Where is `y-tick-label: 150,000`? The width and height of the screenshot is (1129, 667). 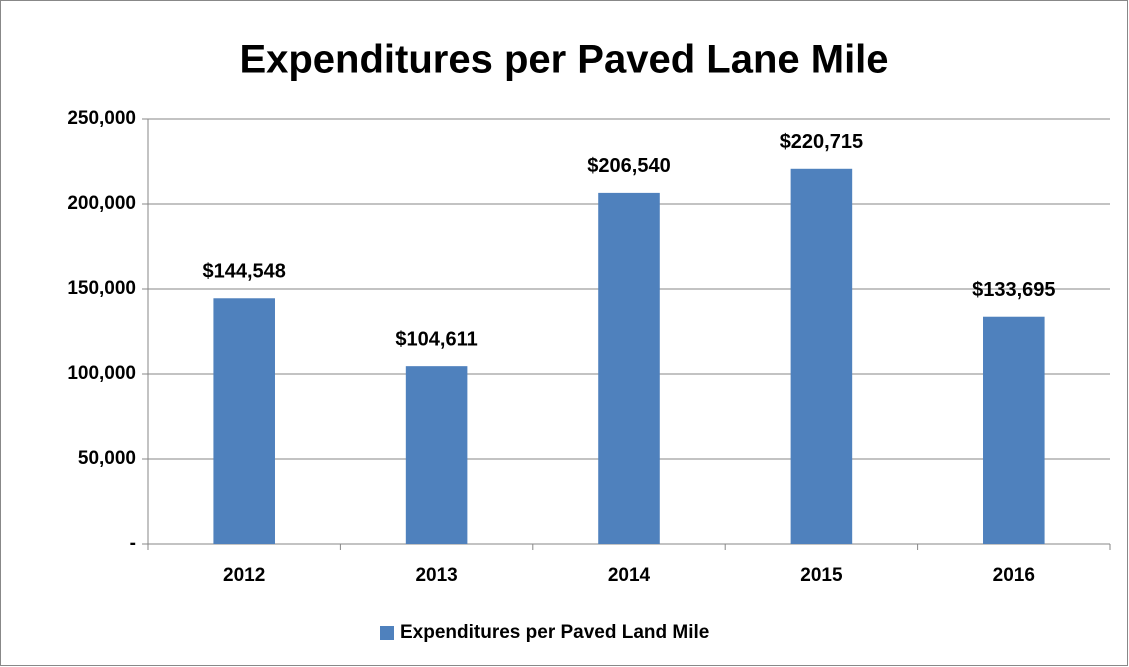
y-tick-label: 150,000 is located at coordinates (101, 288).